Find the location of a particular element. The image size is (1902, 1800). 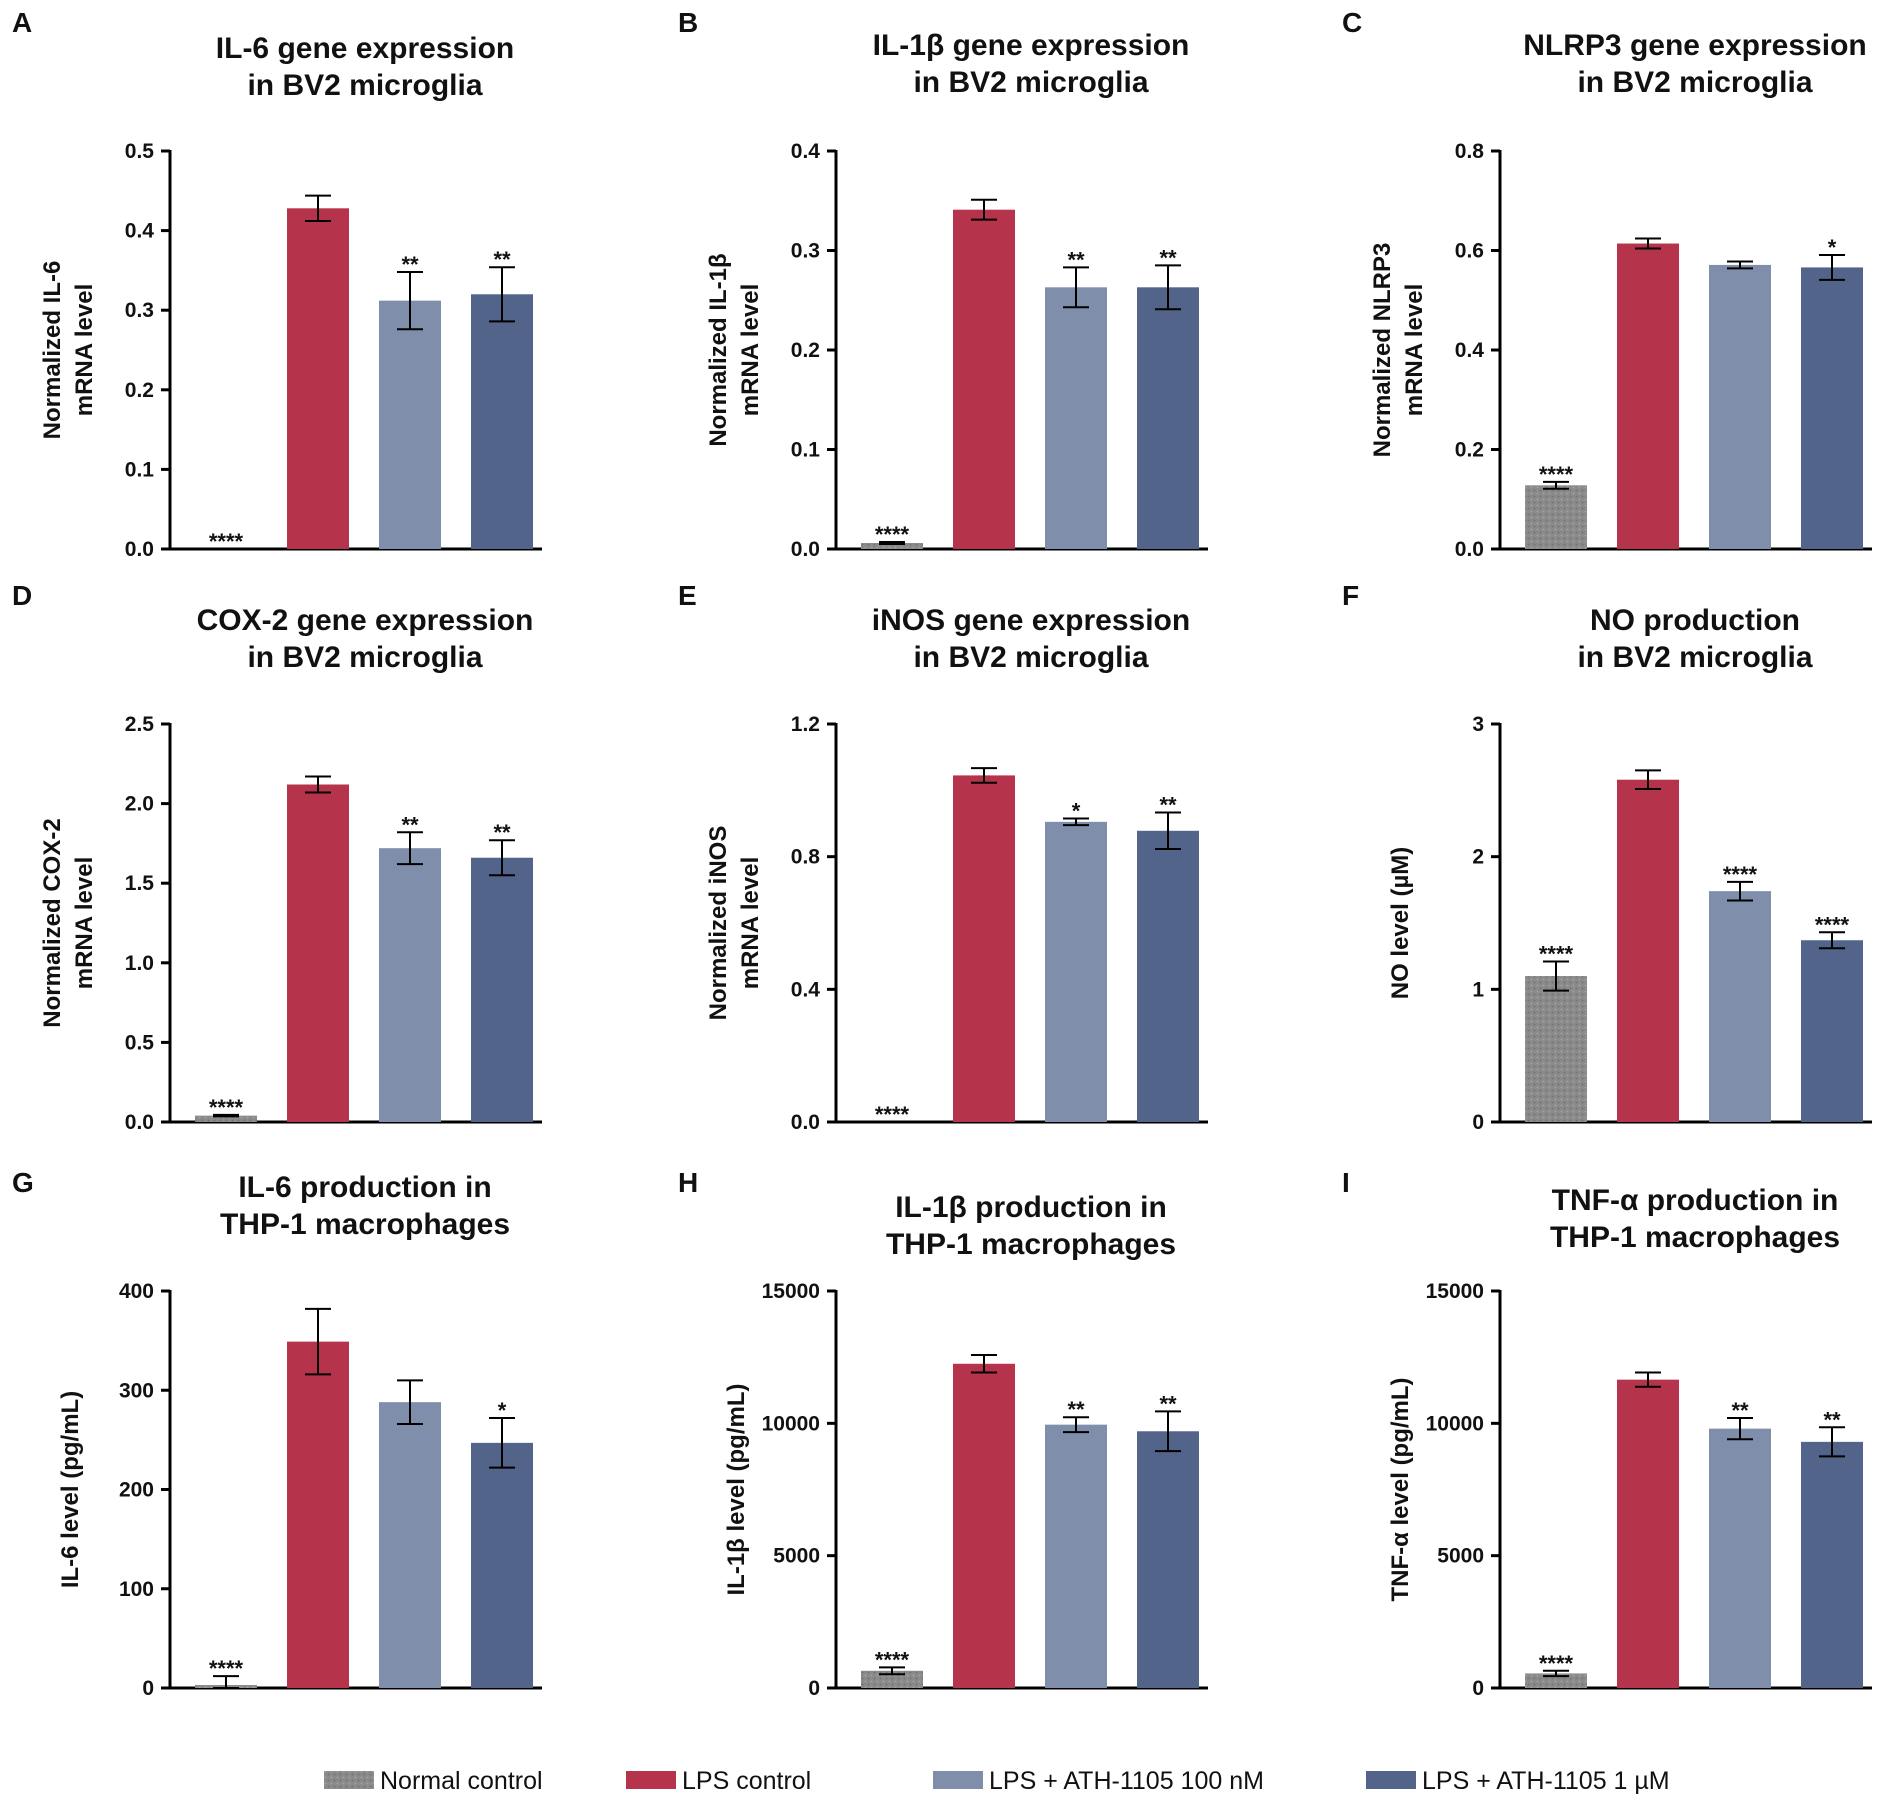

legend-label: Normal control is located at coordinates (461, 1781).